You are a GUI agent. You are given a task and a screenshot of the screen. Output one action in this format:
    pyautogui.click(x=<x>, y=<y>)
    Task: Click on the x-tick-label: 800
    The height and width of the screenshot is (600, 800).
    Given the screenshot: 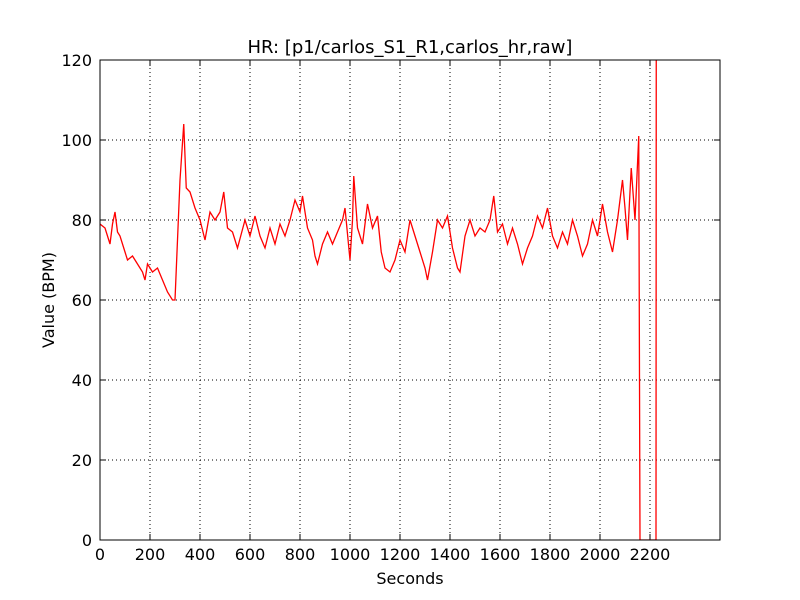 What is the action you would take?
    pyautogui.click(x=300, y=554)
    